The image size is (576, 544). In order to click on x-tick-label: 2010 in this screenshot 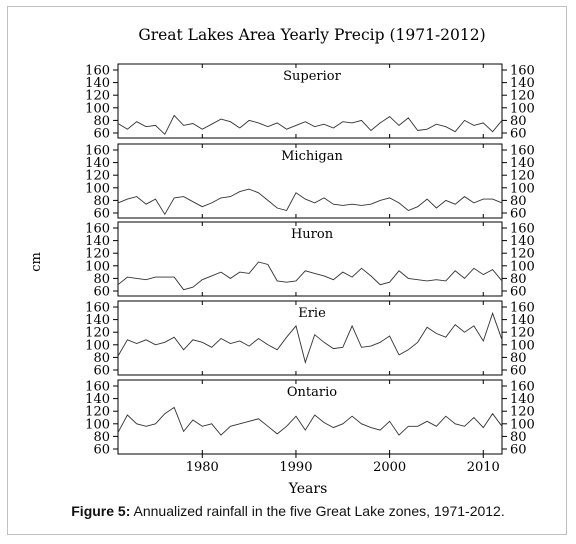, I will do `click(483, 467)`.